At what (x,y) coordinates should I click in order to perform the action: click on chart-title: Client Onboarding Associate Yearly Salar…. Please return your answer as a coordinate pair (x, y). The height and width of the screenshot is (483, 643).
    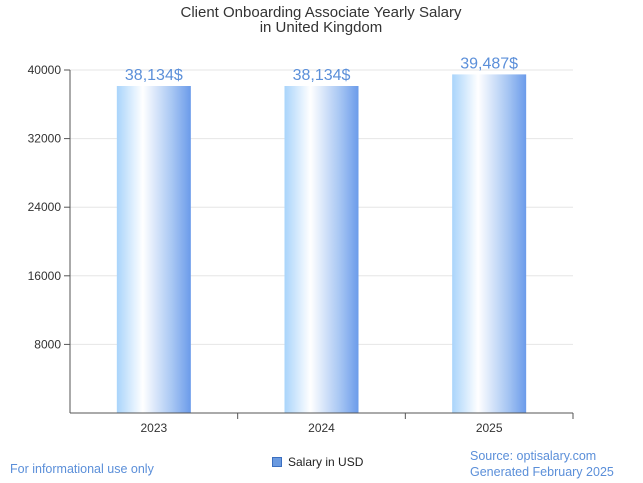
    Looking at the image, I should click on (321, 20).